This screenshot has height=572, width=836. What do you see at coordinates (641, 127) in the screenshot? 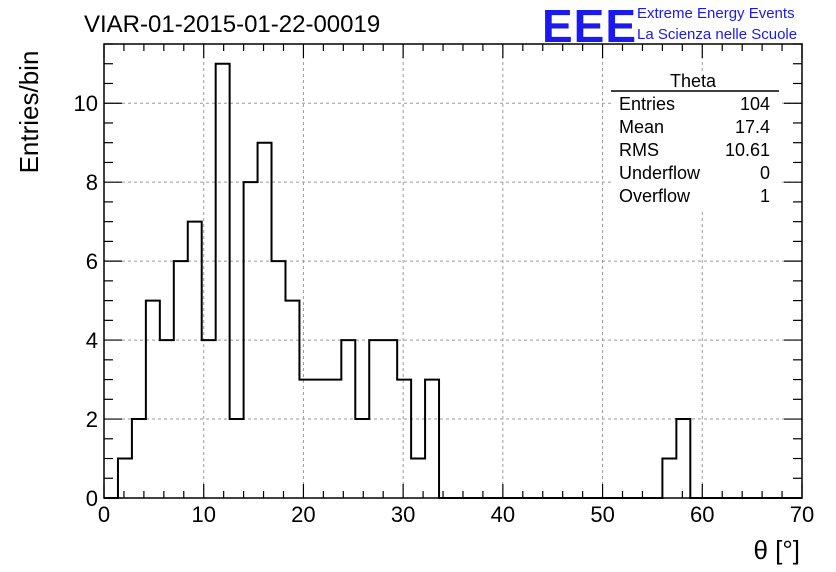
I see `stats-label-mean: Mean` at bounding box center [641, 127].